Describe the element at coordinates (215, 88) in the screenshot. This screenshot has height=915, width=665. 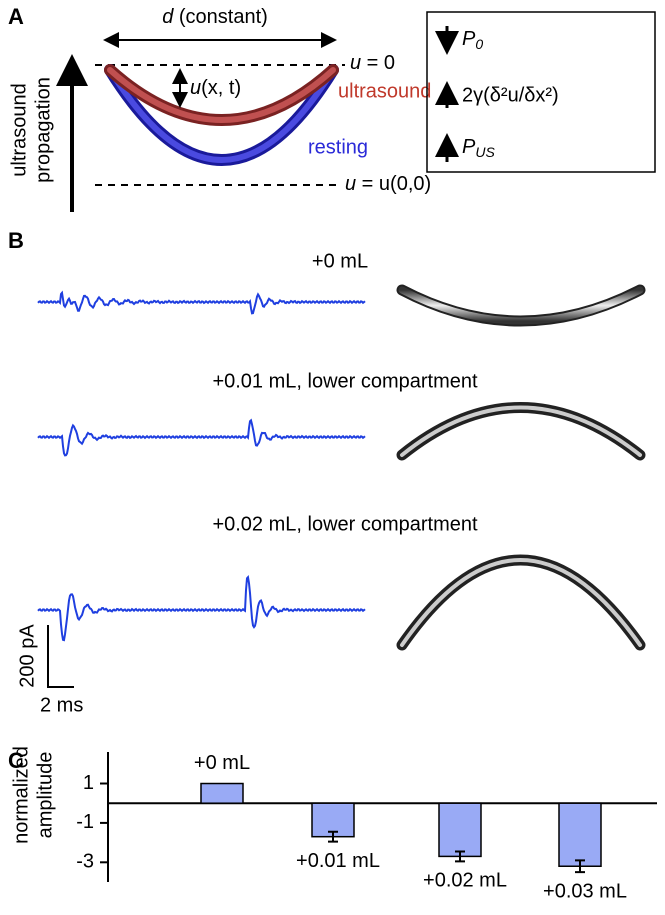
I see `displacement-label: u(x, t)` at that location.